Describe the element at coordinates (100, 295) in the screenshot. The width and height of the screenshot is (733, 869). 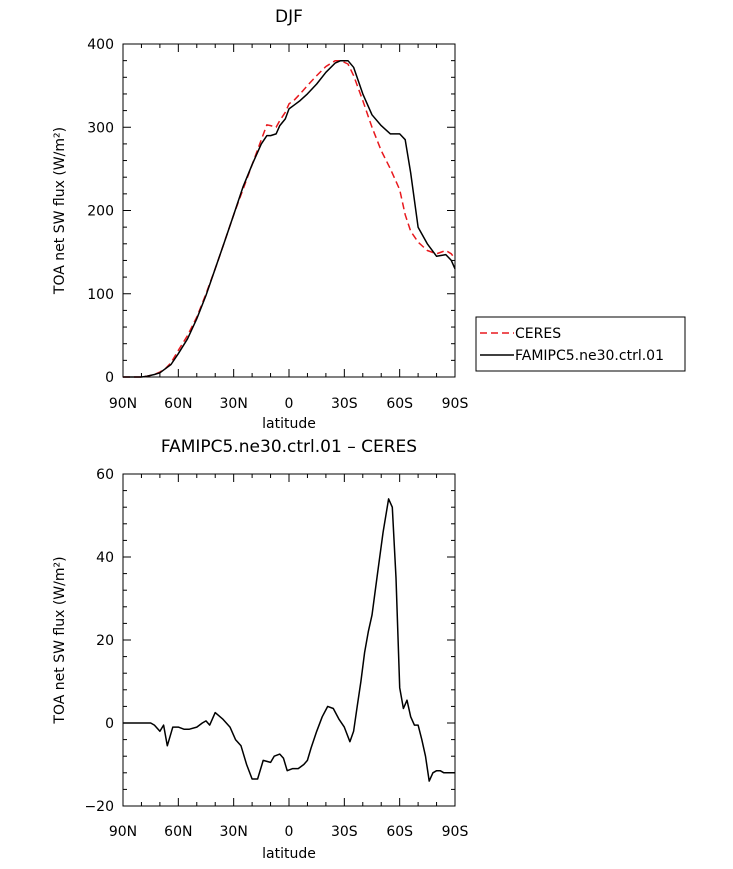
I see `y-tick-label: 100` at that location.